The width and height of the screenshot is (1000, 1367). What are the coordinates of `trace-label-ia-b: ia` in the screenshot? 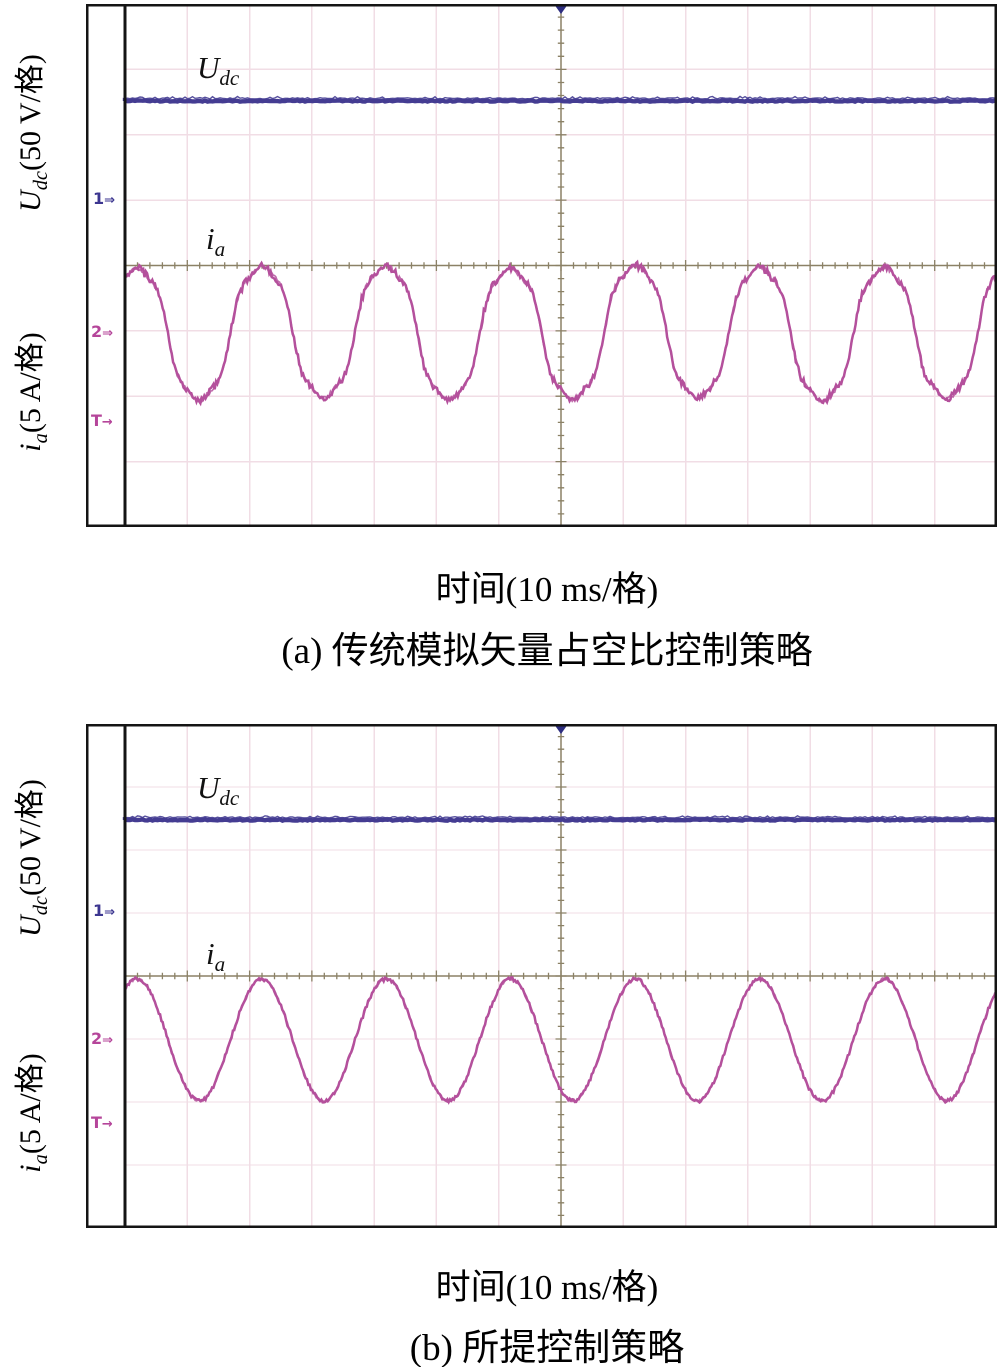 It's located at (216, 956).